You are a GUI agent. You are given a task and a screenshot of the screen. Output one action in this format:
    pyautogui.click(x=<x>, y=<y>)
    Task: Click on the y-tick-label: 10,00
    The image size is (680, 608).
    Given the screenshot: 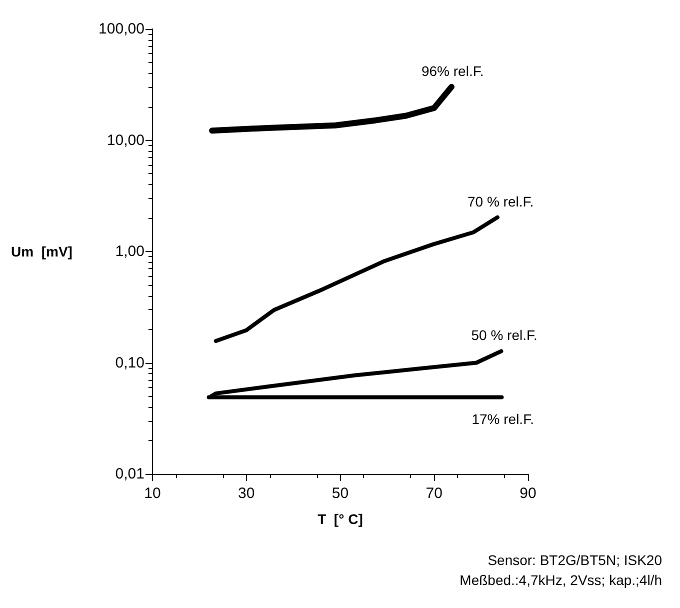 What is the action you would take?
    pyautogui.click(x=125, y=140)
    